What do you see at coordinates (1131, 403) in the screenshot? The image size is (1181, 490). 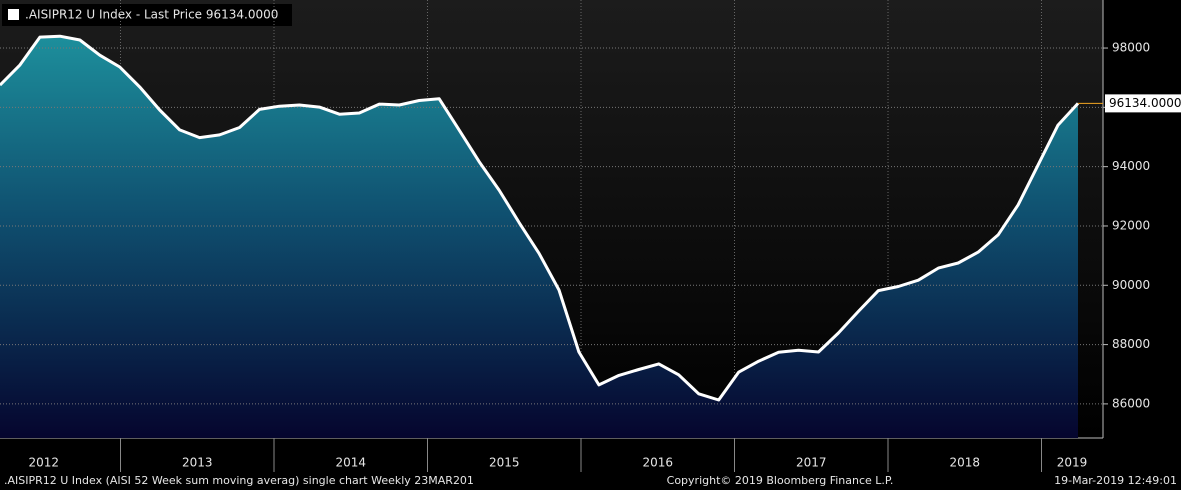 I see `y-tick-label: 86000` at bounding box center [1131, 403].